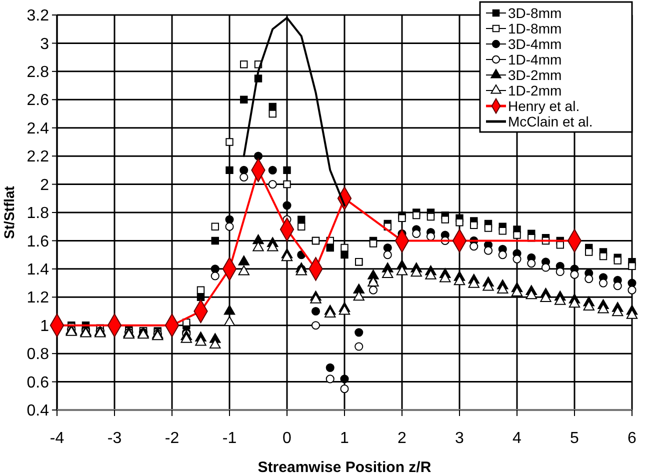 Image resolution: width=645 pixels, height=476 pixels. I want to click on x-tick-label: 5, so click(575, 438).